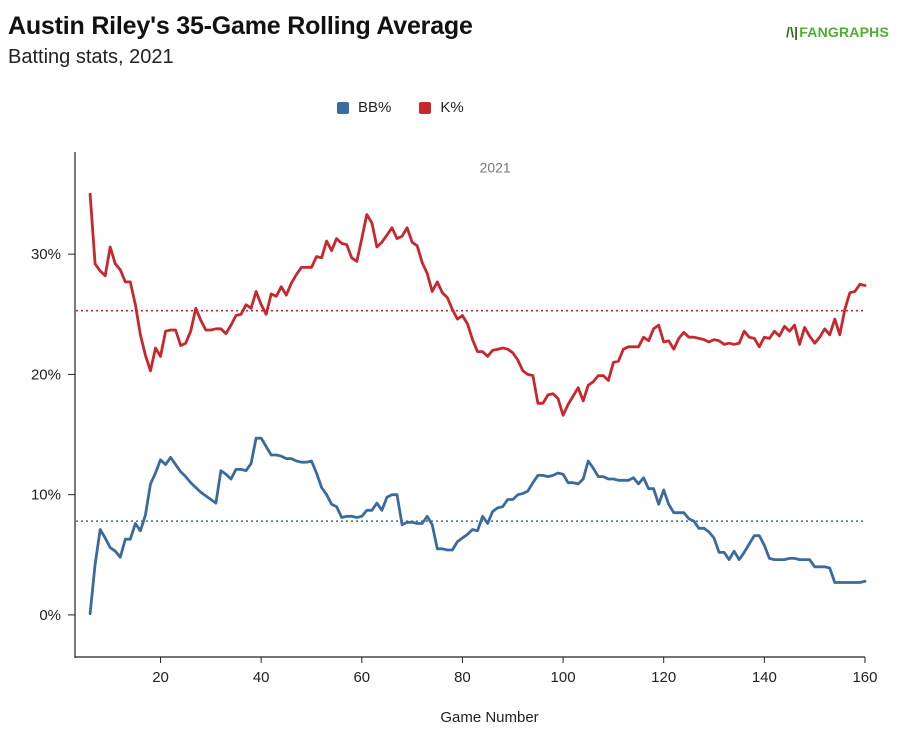 This screenshot has height=737, width=909. I want to click on legend-swatch-k, so click(425, 107).